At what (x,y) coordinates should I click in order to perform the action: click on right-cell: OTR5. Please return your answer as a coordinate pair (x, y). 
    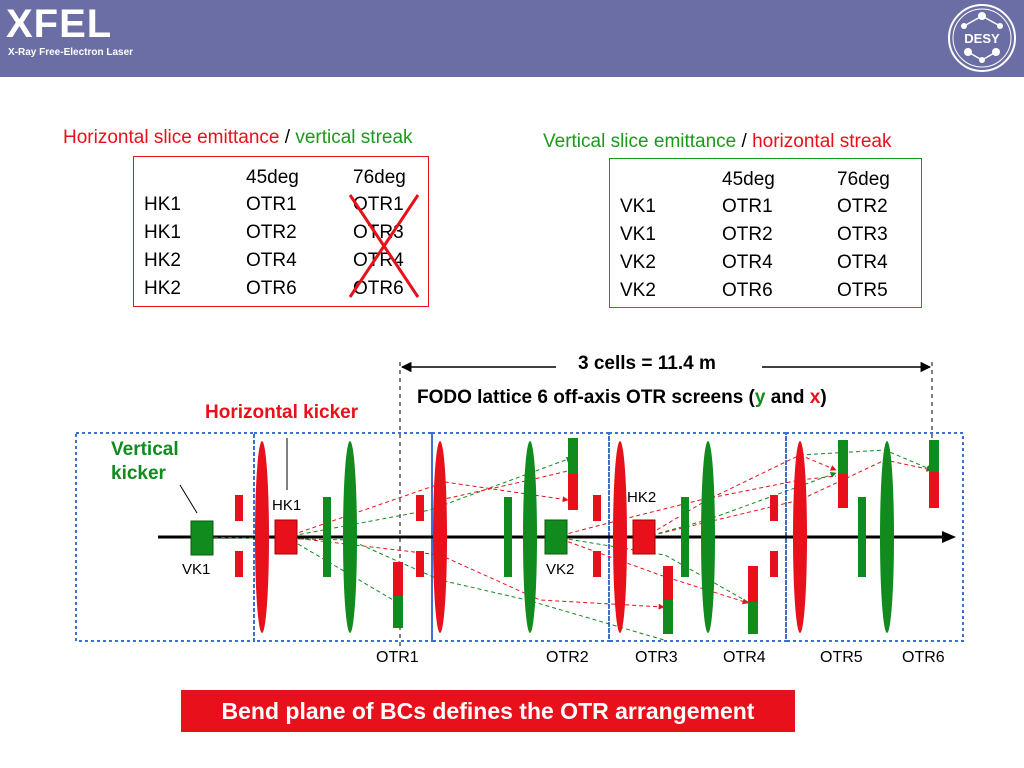
    Looking at the image, I should click on (862, 290).